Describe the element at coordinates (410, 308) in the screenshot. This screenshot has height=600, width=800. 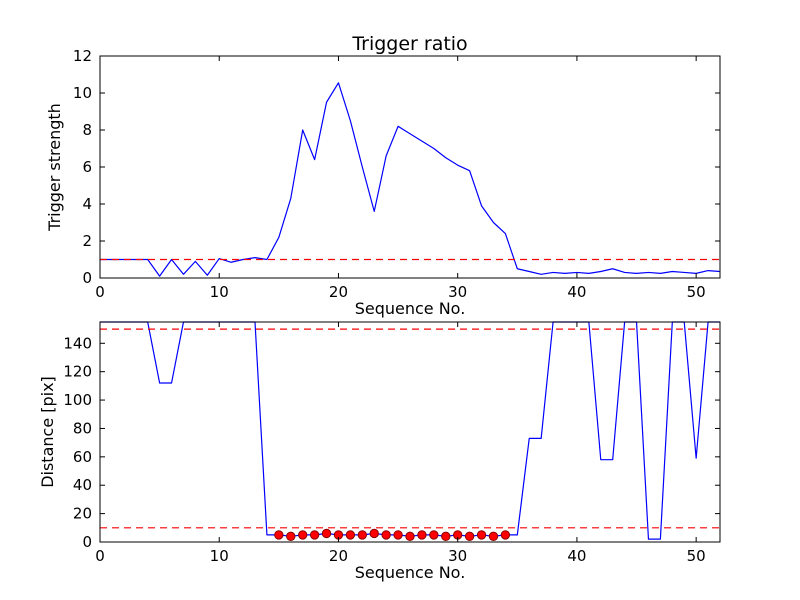
I see `top-chart-xlabel: Sequence No.` at that location.